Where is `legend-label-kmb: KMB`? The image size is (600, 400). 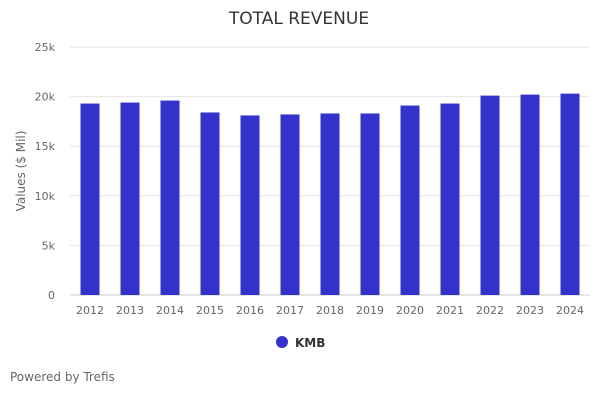 legend-label-kmb: KMB is located at coordinates (310, 343).